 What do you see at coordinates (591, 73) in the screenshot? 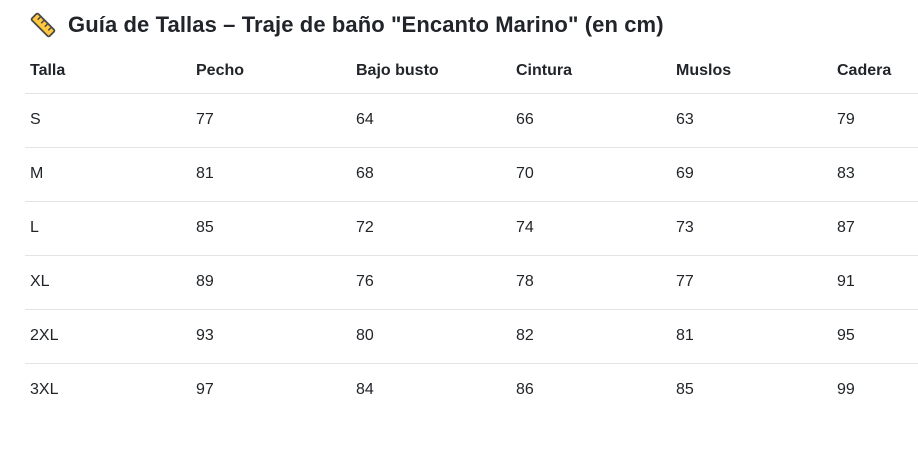
I see `column-header: Cintura` at bounding box center [591, 73].